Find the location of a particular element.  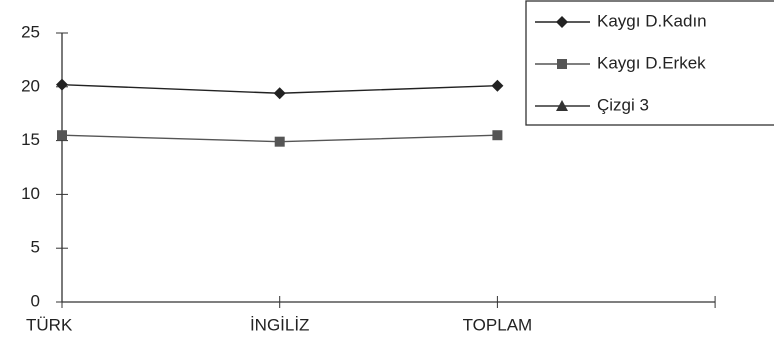

y-tick-label: 5 is located at coordinates (35, 247).